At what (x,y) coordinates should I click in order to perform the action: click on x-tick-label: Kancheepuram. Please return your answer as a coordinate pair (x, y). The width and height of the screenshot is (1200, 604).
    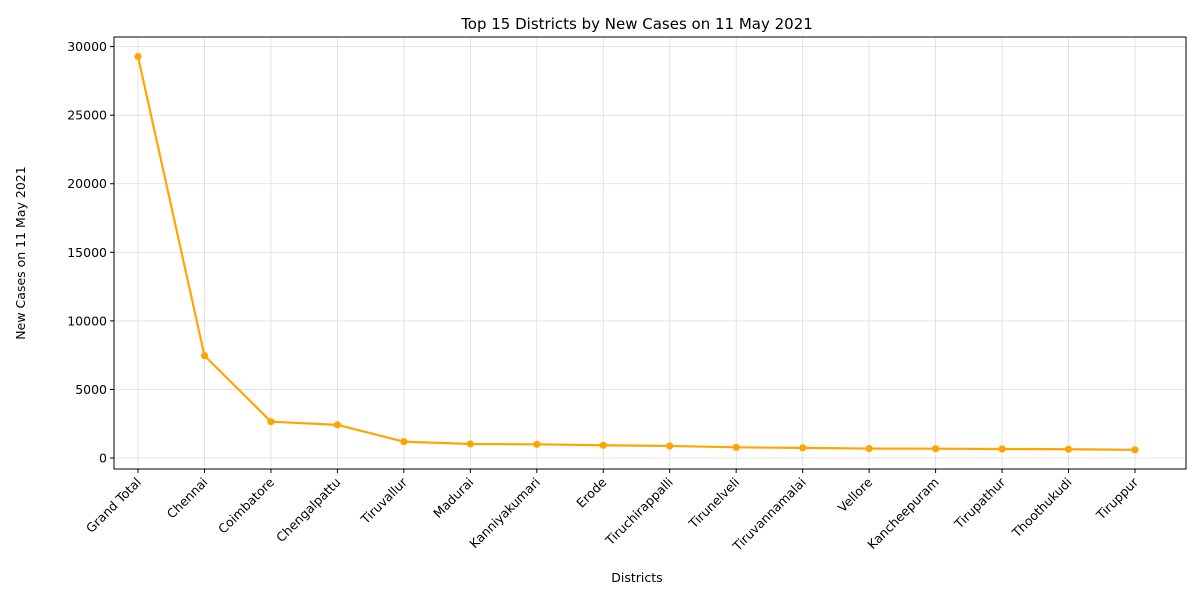
    Looking at the image, I should click on (902, 513).